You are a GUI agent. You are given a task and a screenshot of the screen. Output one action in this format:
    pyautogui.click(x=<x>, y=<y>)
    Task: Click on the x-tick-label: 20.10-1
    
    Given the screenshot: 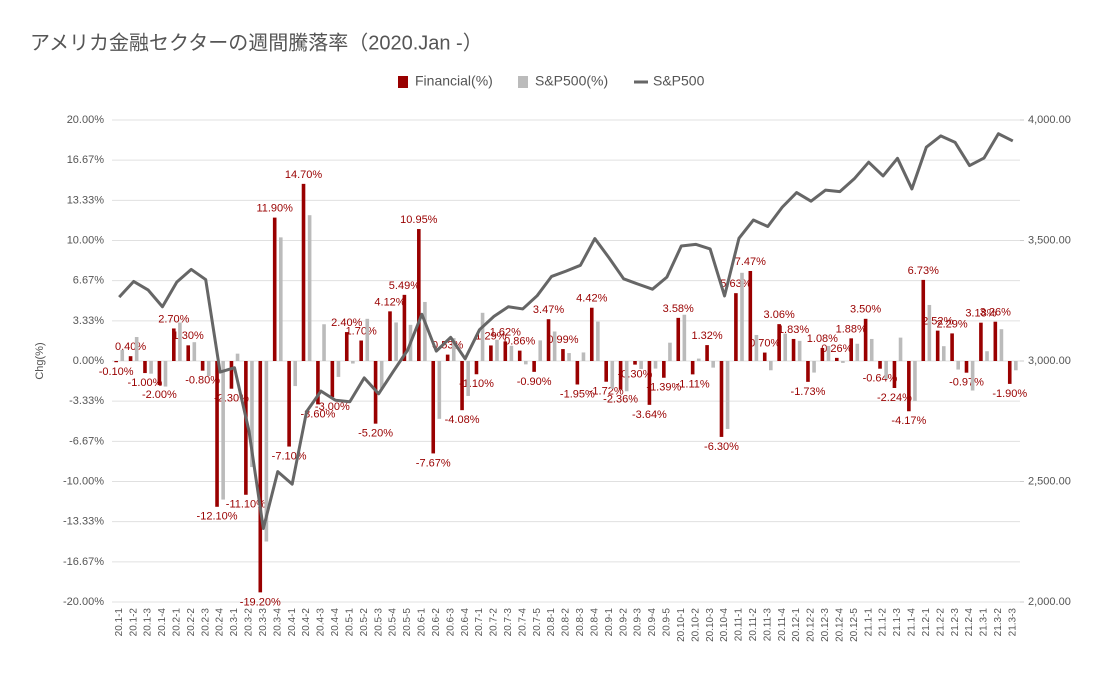 What is the action you would take?
    pyautogui.click(x=681, y=625)
    